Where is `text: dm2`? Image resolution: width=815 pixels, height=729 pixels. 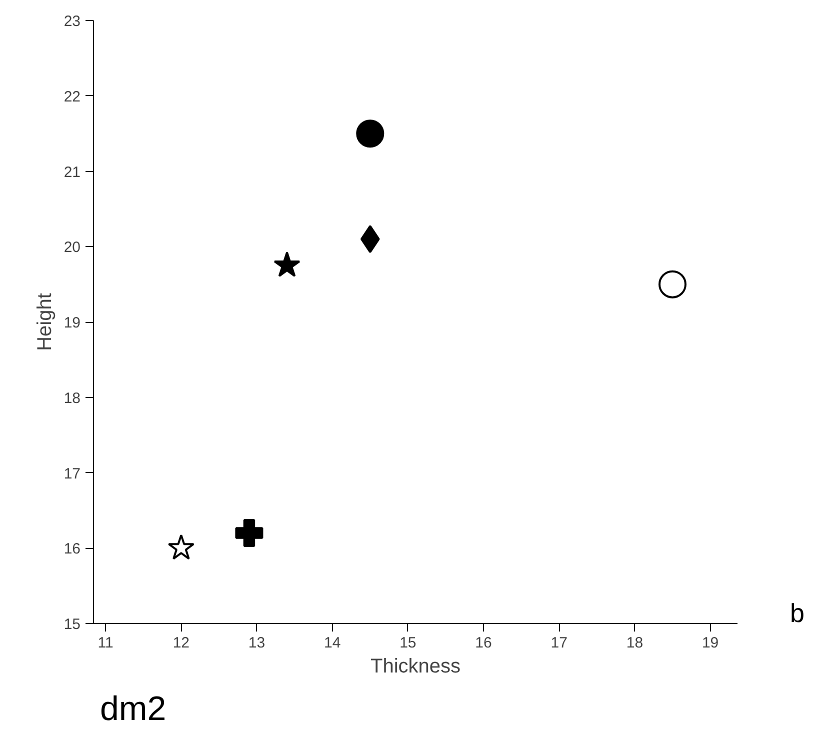
text: dm2 is located at coordinates (133, 709).